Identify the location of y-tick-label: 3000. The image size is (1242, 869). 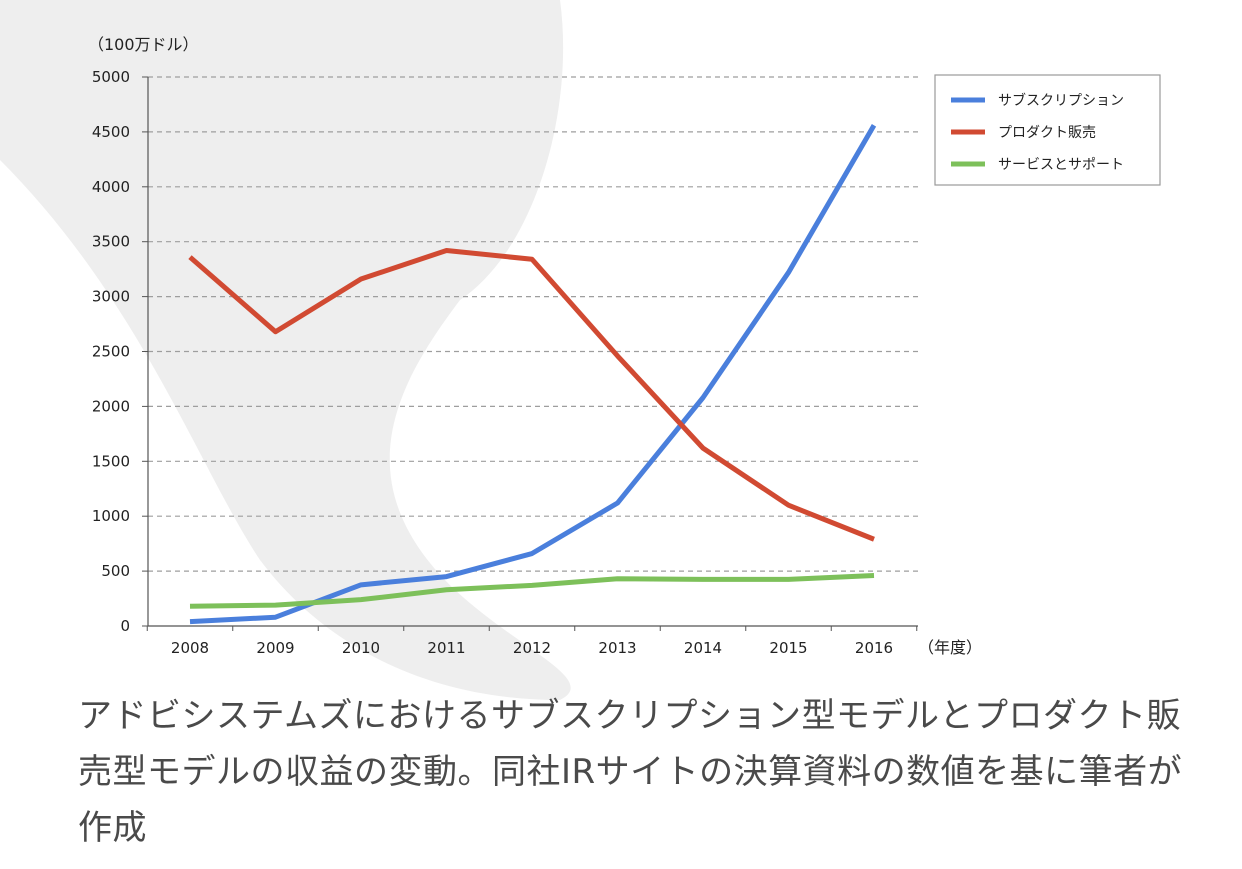
(111, 297).